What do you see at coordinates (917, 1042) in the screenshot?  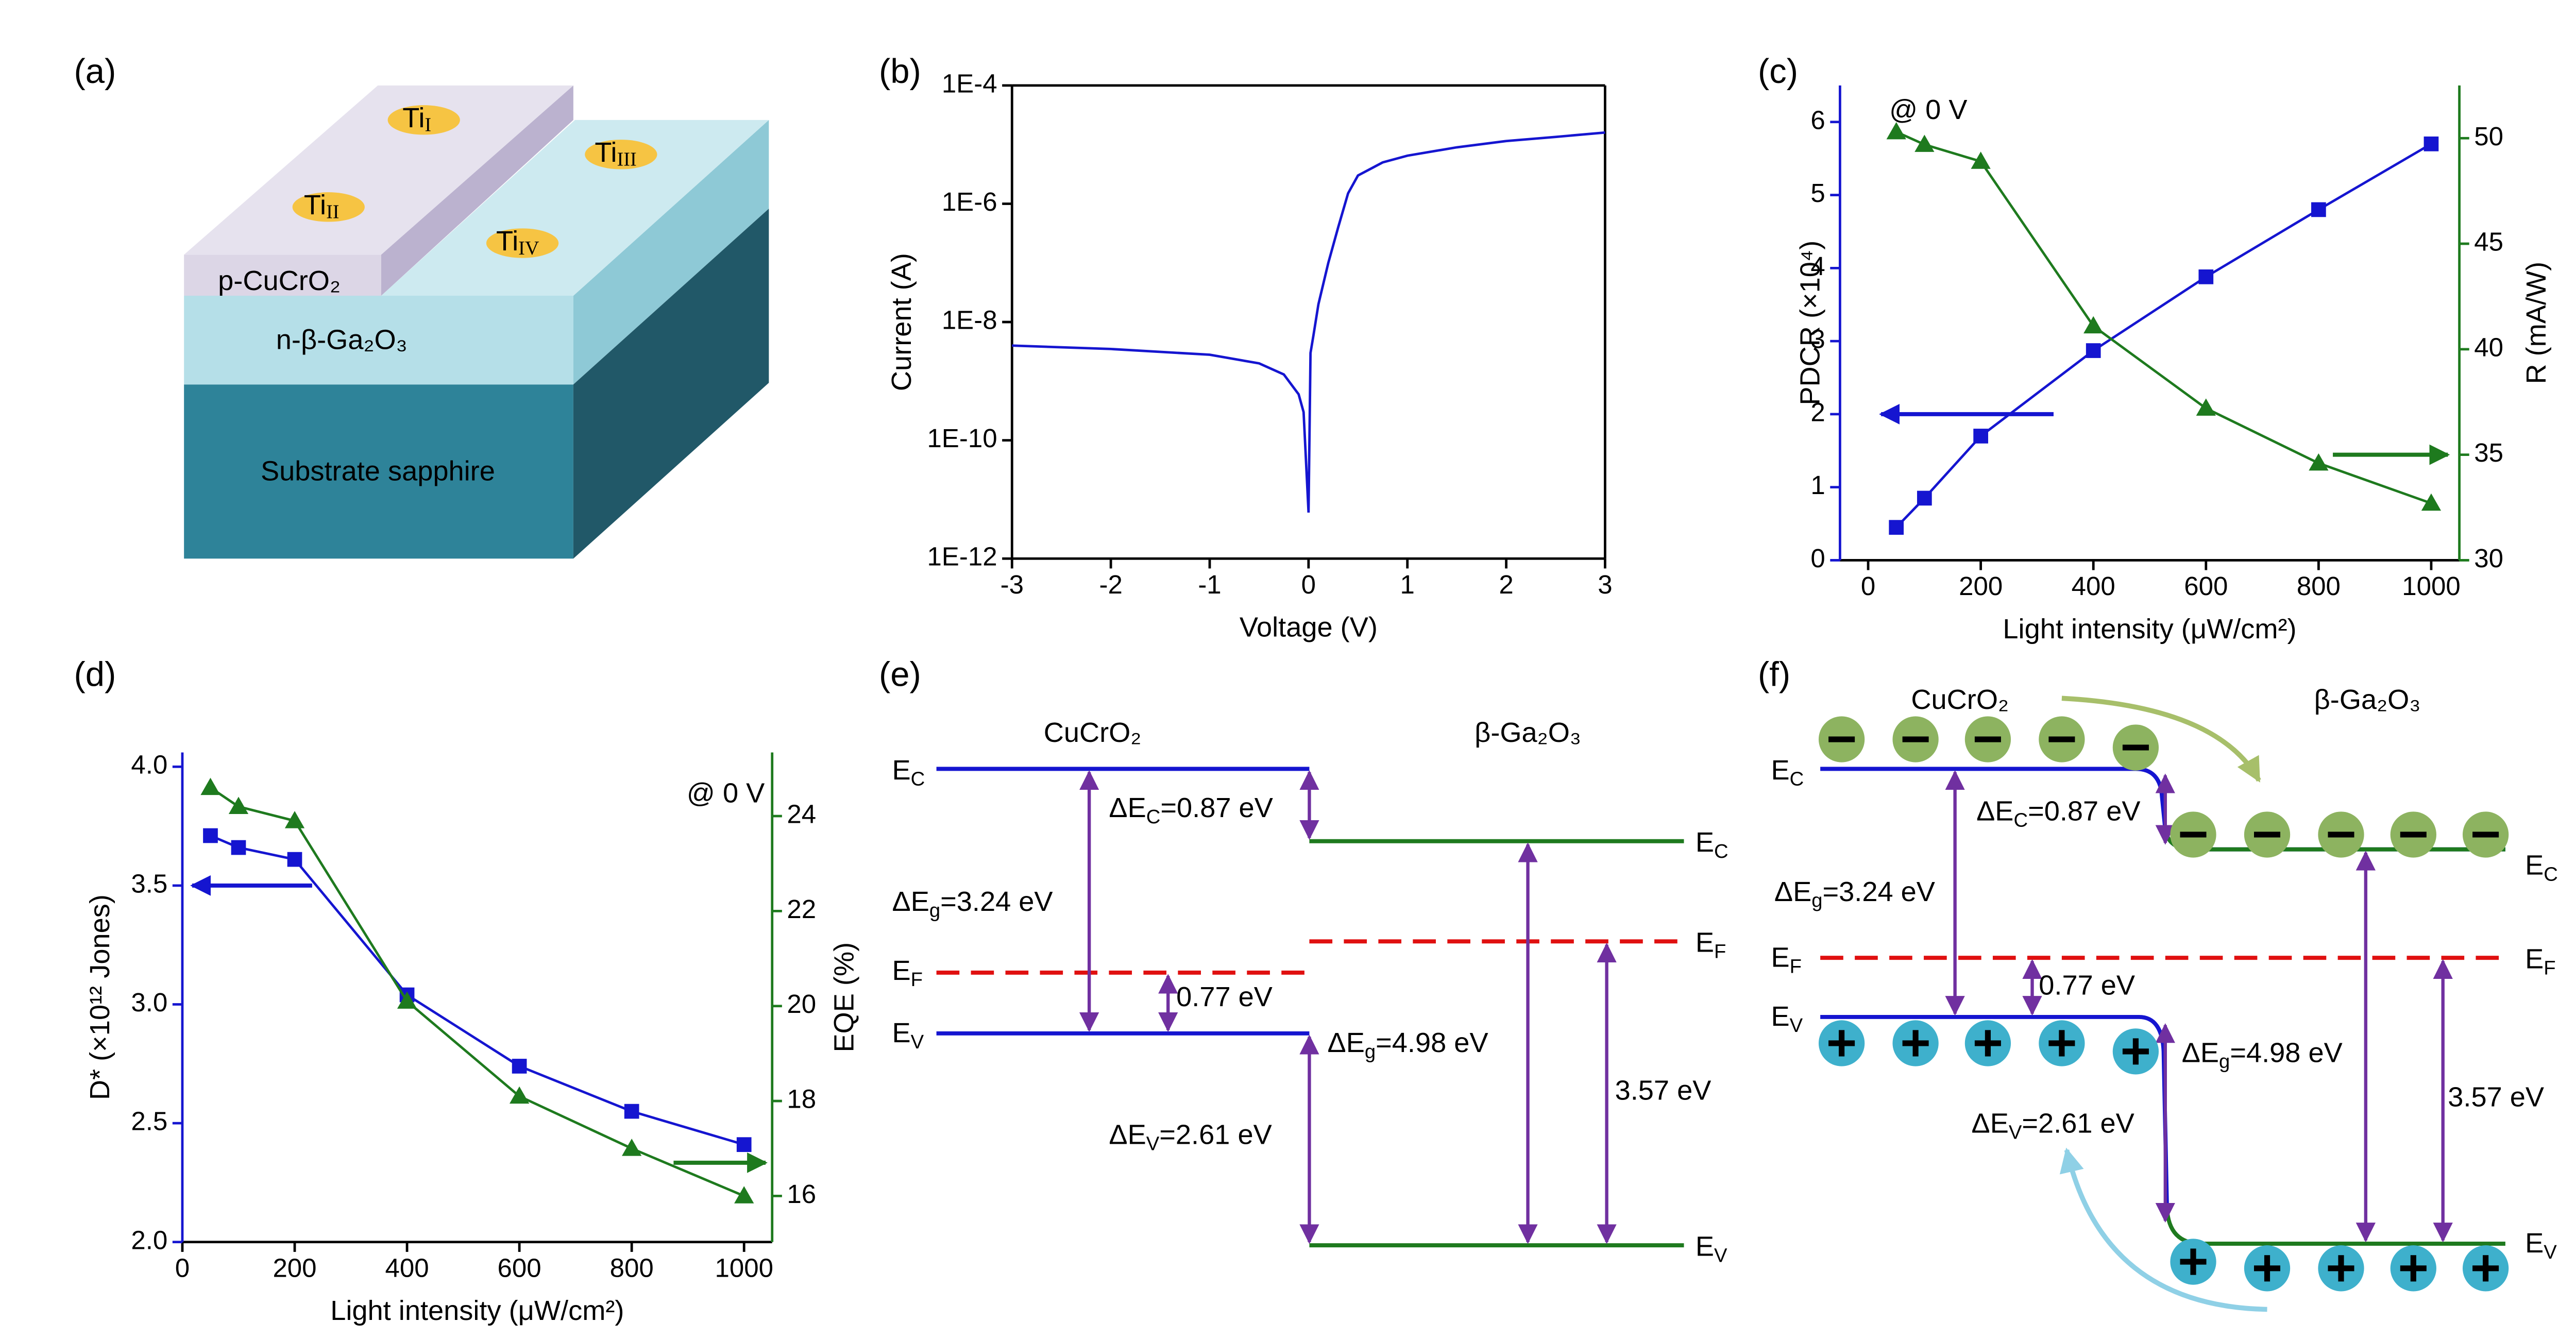 I see `subscript: V` at bounding box center [917, 1042].